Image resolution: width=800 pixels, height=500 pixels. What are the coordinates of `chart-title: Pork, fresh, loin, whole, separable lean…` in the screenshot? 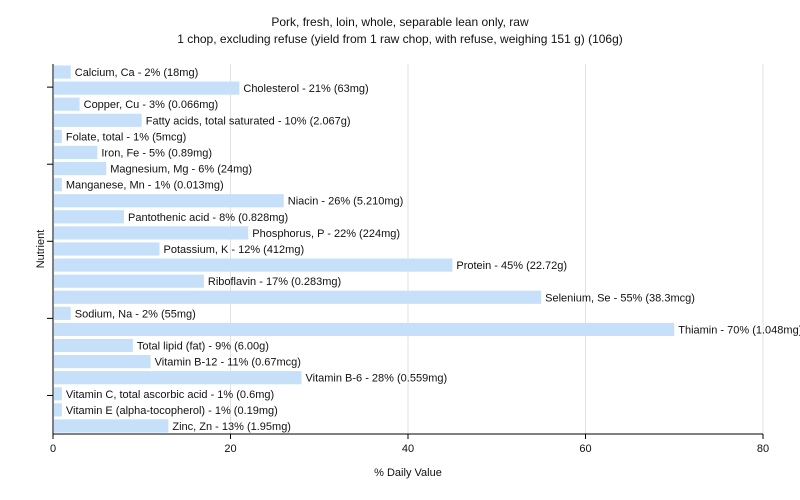 It's located at (400, 22).